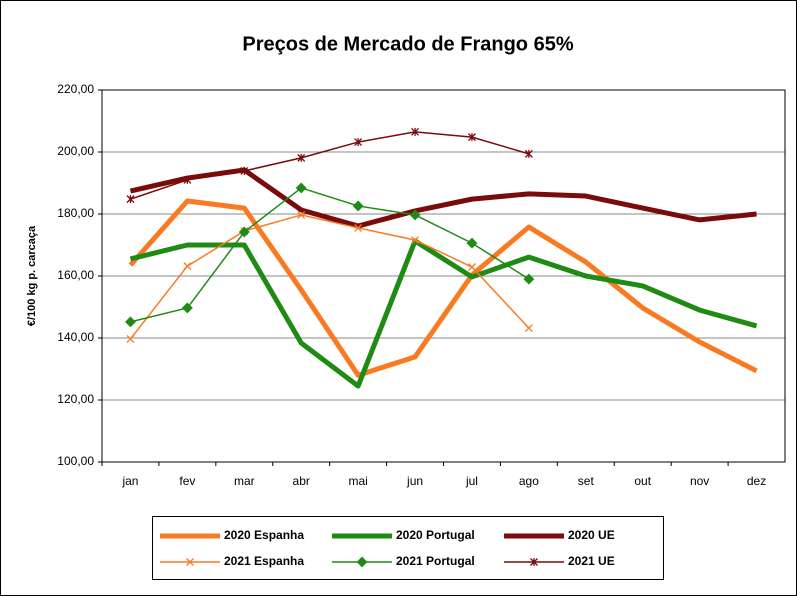  I want to click on y-tick-label: 100,00, so click(75, 461).